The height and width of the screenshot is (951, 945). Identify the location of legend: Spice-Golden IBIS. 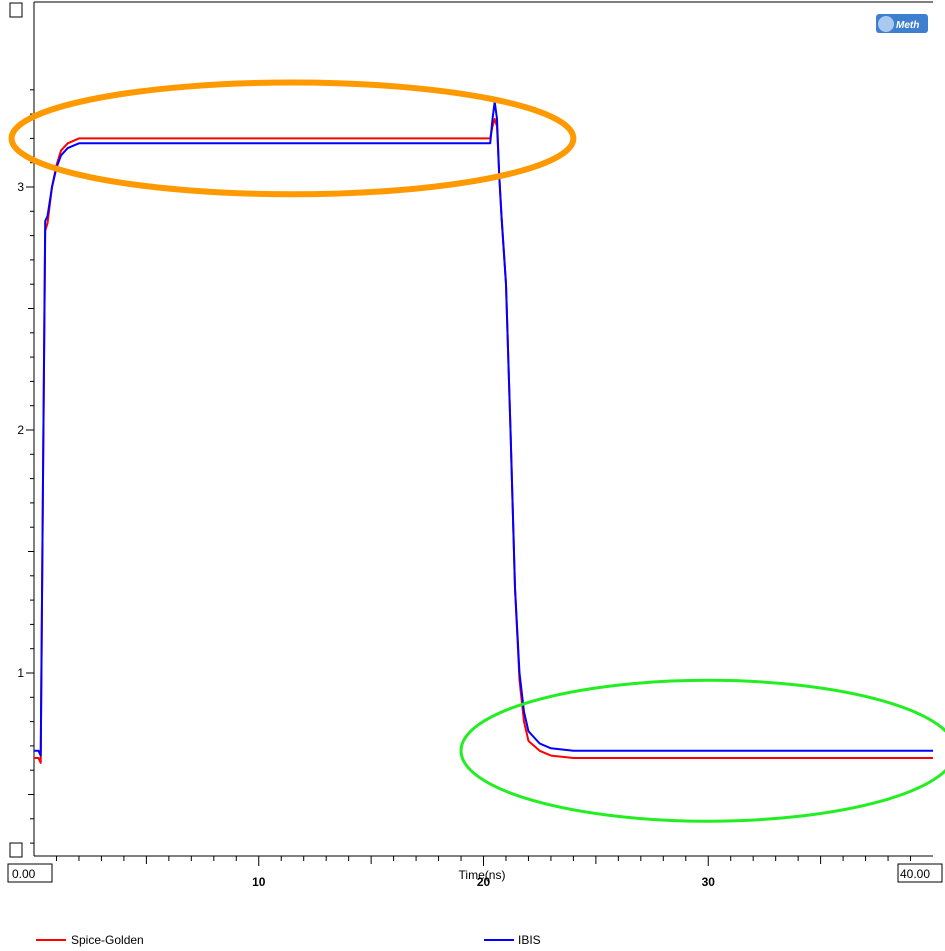
(288, 940).